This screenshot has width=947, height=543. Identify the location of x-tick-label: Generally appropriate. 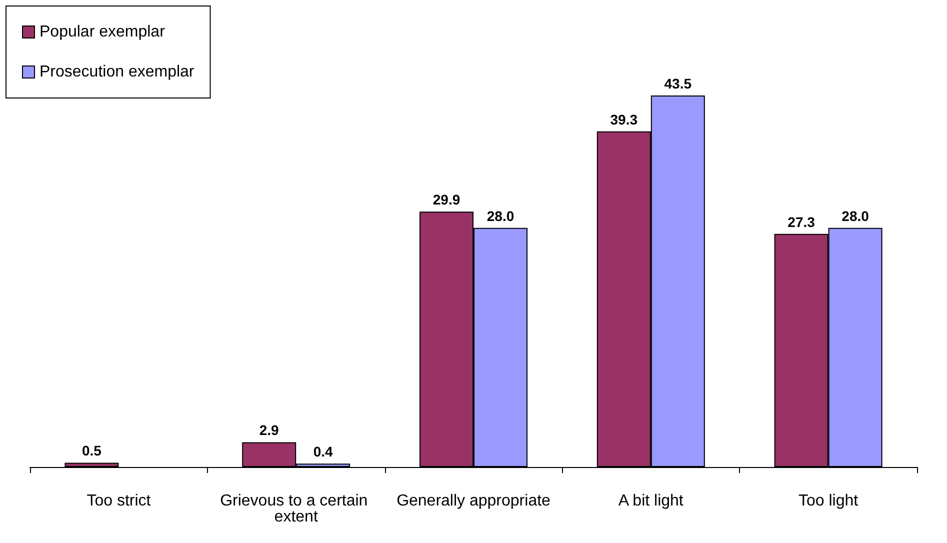
(473, 501).